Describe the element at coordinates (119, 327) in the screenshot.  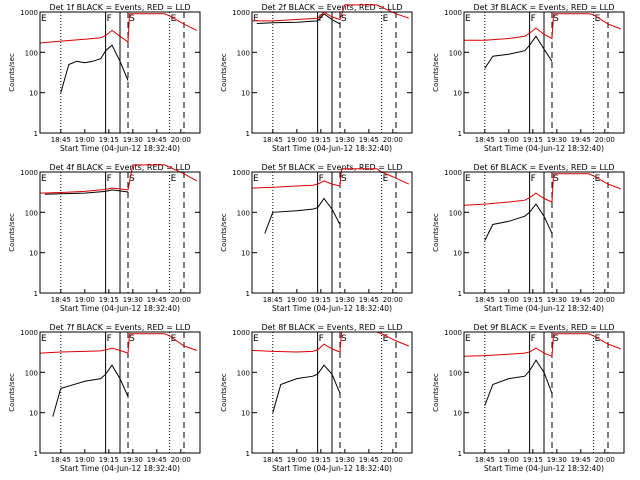
I see `chart-title: Det 7f BLACK = Events, RED = LLD` at that location.